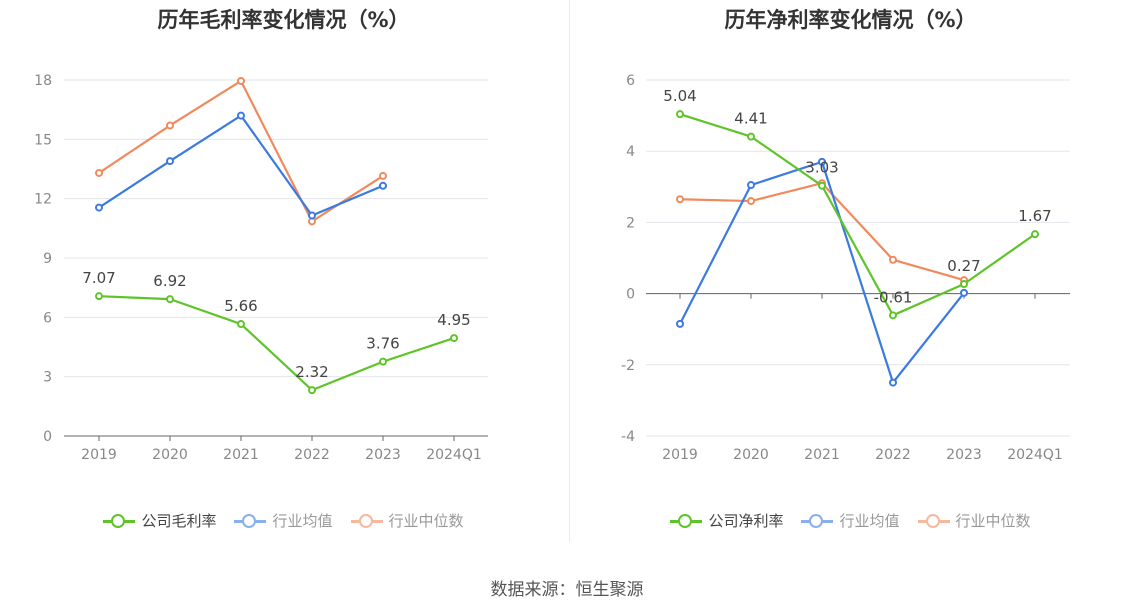  I want to click on net-margin-legend: 公司净利率 行业均值 行业中位数, so click(850, 520).